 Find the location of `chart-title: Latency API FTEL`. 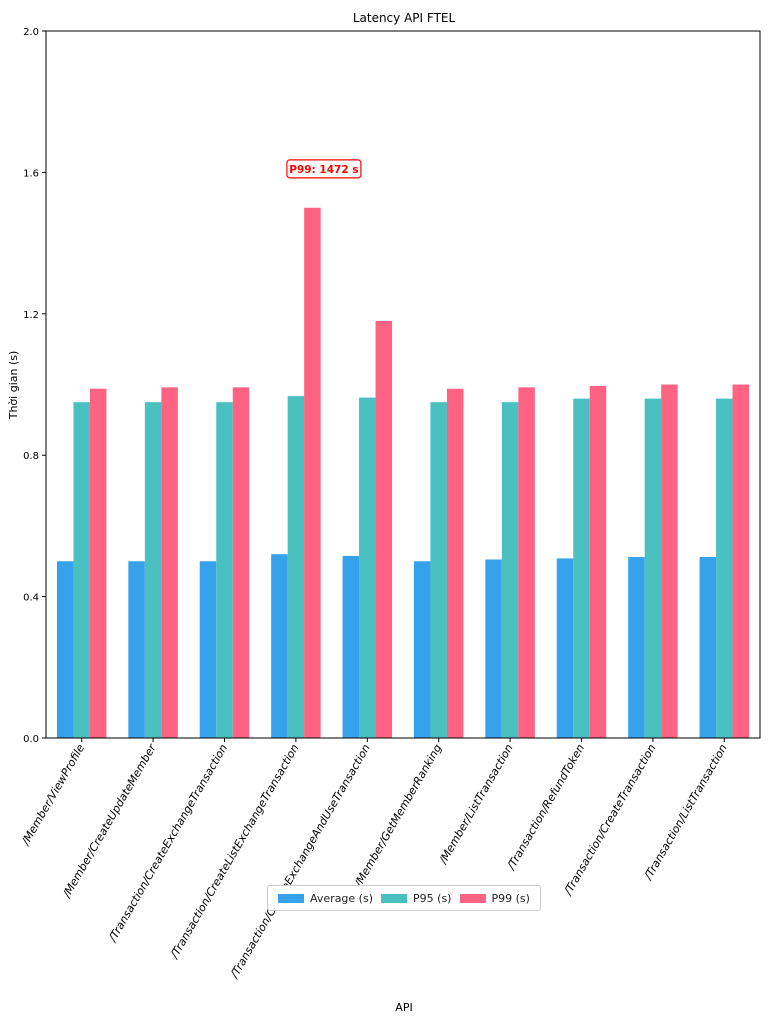

chart-title: Latency API FTEL is located at coordinates (404, 18).